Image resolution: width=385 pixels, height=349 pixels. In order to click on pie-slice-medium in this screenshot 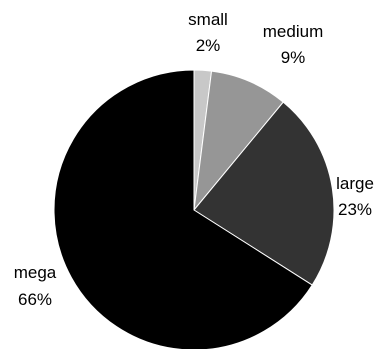, I will do `click(238, 141)`.